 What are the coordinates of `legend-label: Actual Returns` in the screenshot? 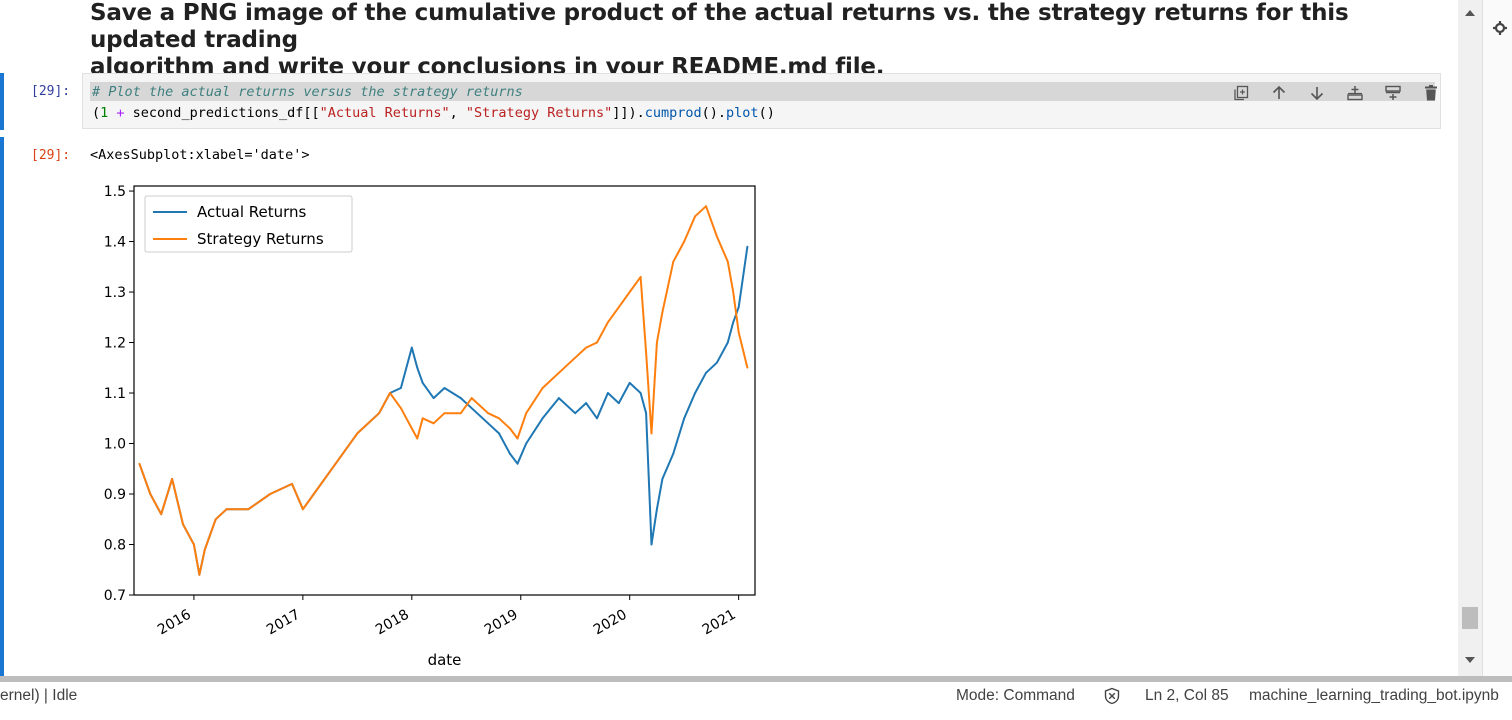 It's located at (252, 212).